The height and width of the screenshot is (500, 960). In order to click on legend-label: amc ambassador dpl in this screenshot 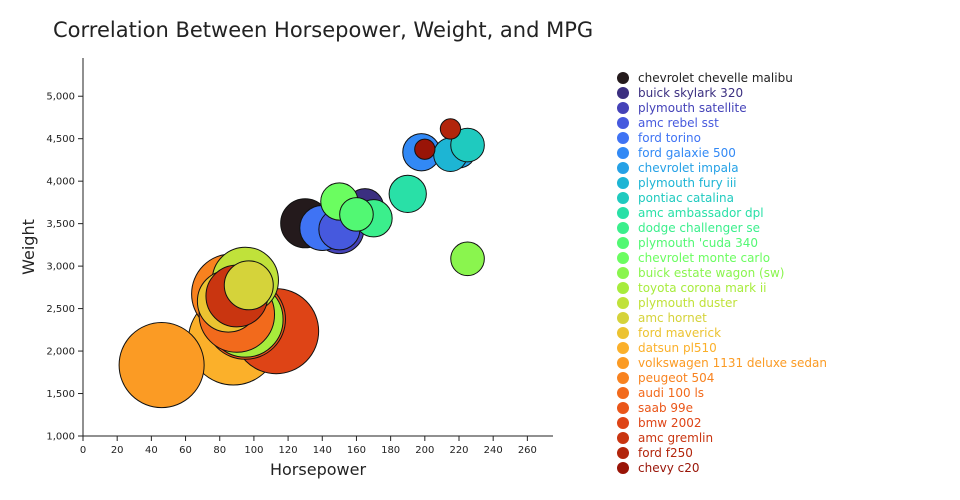, I will do `click(701, 213)`.